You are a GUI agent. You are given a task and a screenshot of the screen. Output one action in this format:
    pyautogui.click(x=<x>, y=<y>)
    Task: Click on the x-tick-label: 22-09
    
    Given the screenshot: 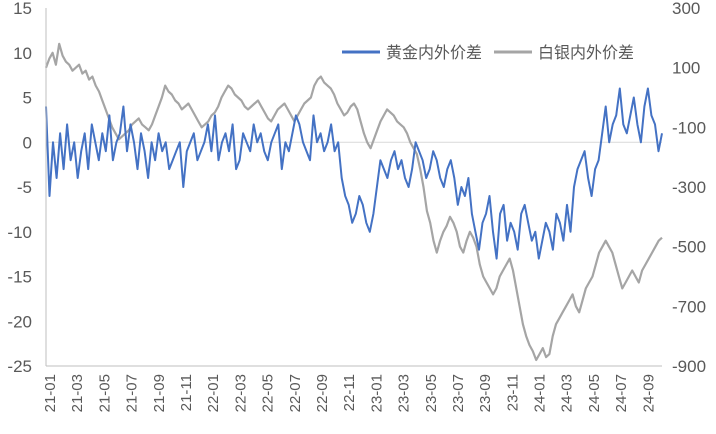 What is the action you would take?
    pyautogui.click(x=322, y=393)
    